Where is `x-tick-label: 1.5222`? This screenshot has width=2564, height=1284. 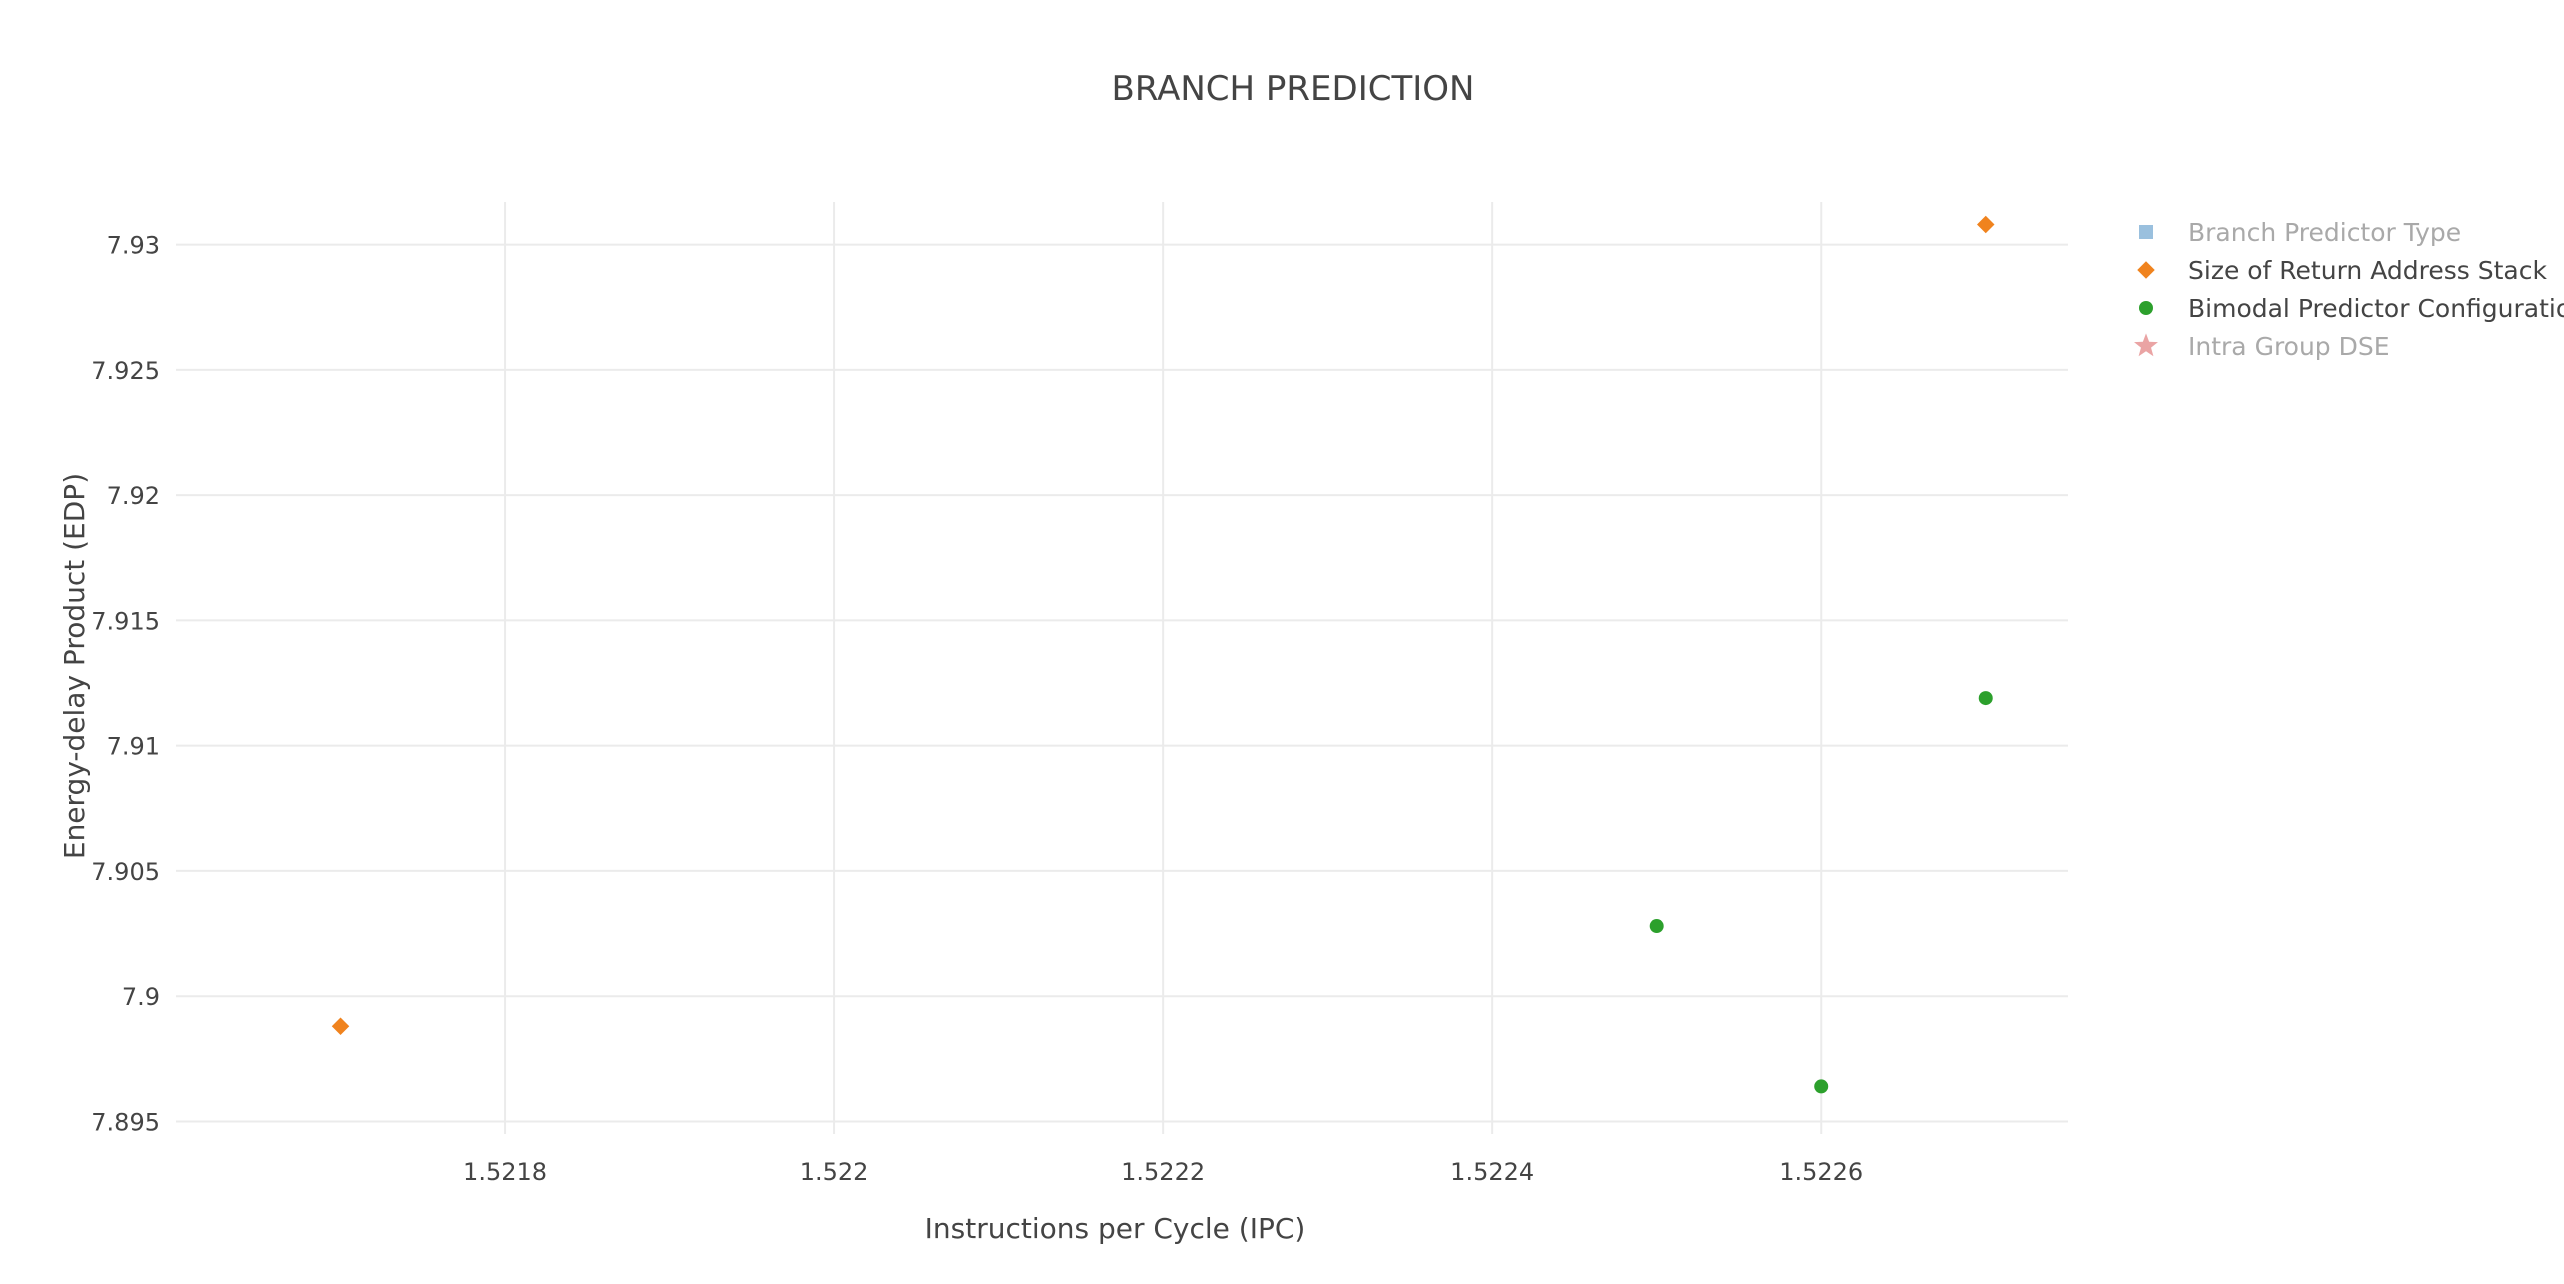 x-tick-label: 1.5222 is located at coordinates (1163, 1172).